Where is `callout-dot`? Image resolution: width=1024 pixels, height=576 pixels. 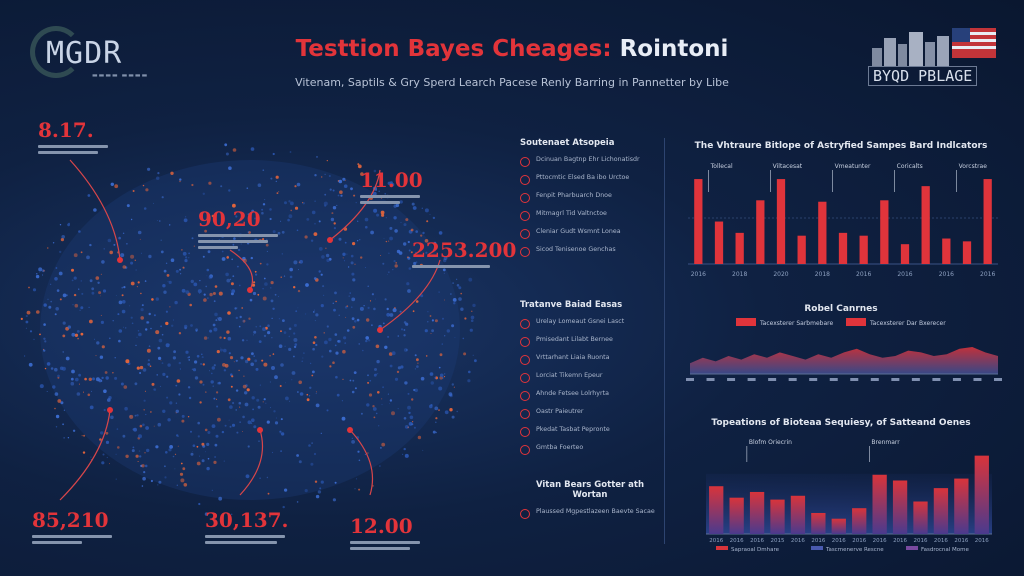
callout-dot is located at coordinates (250, 290).